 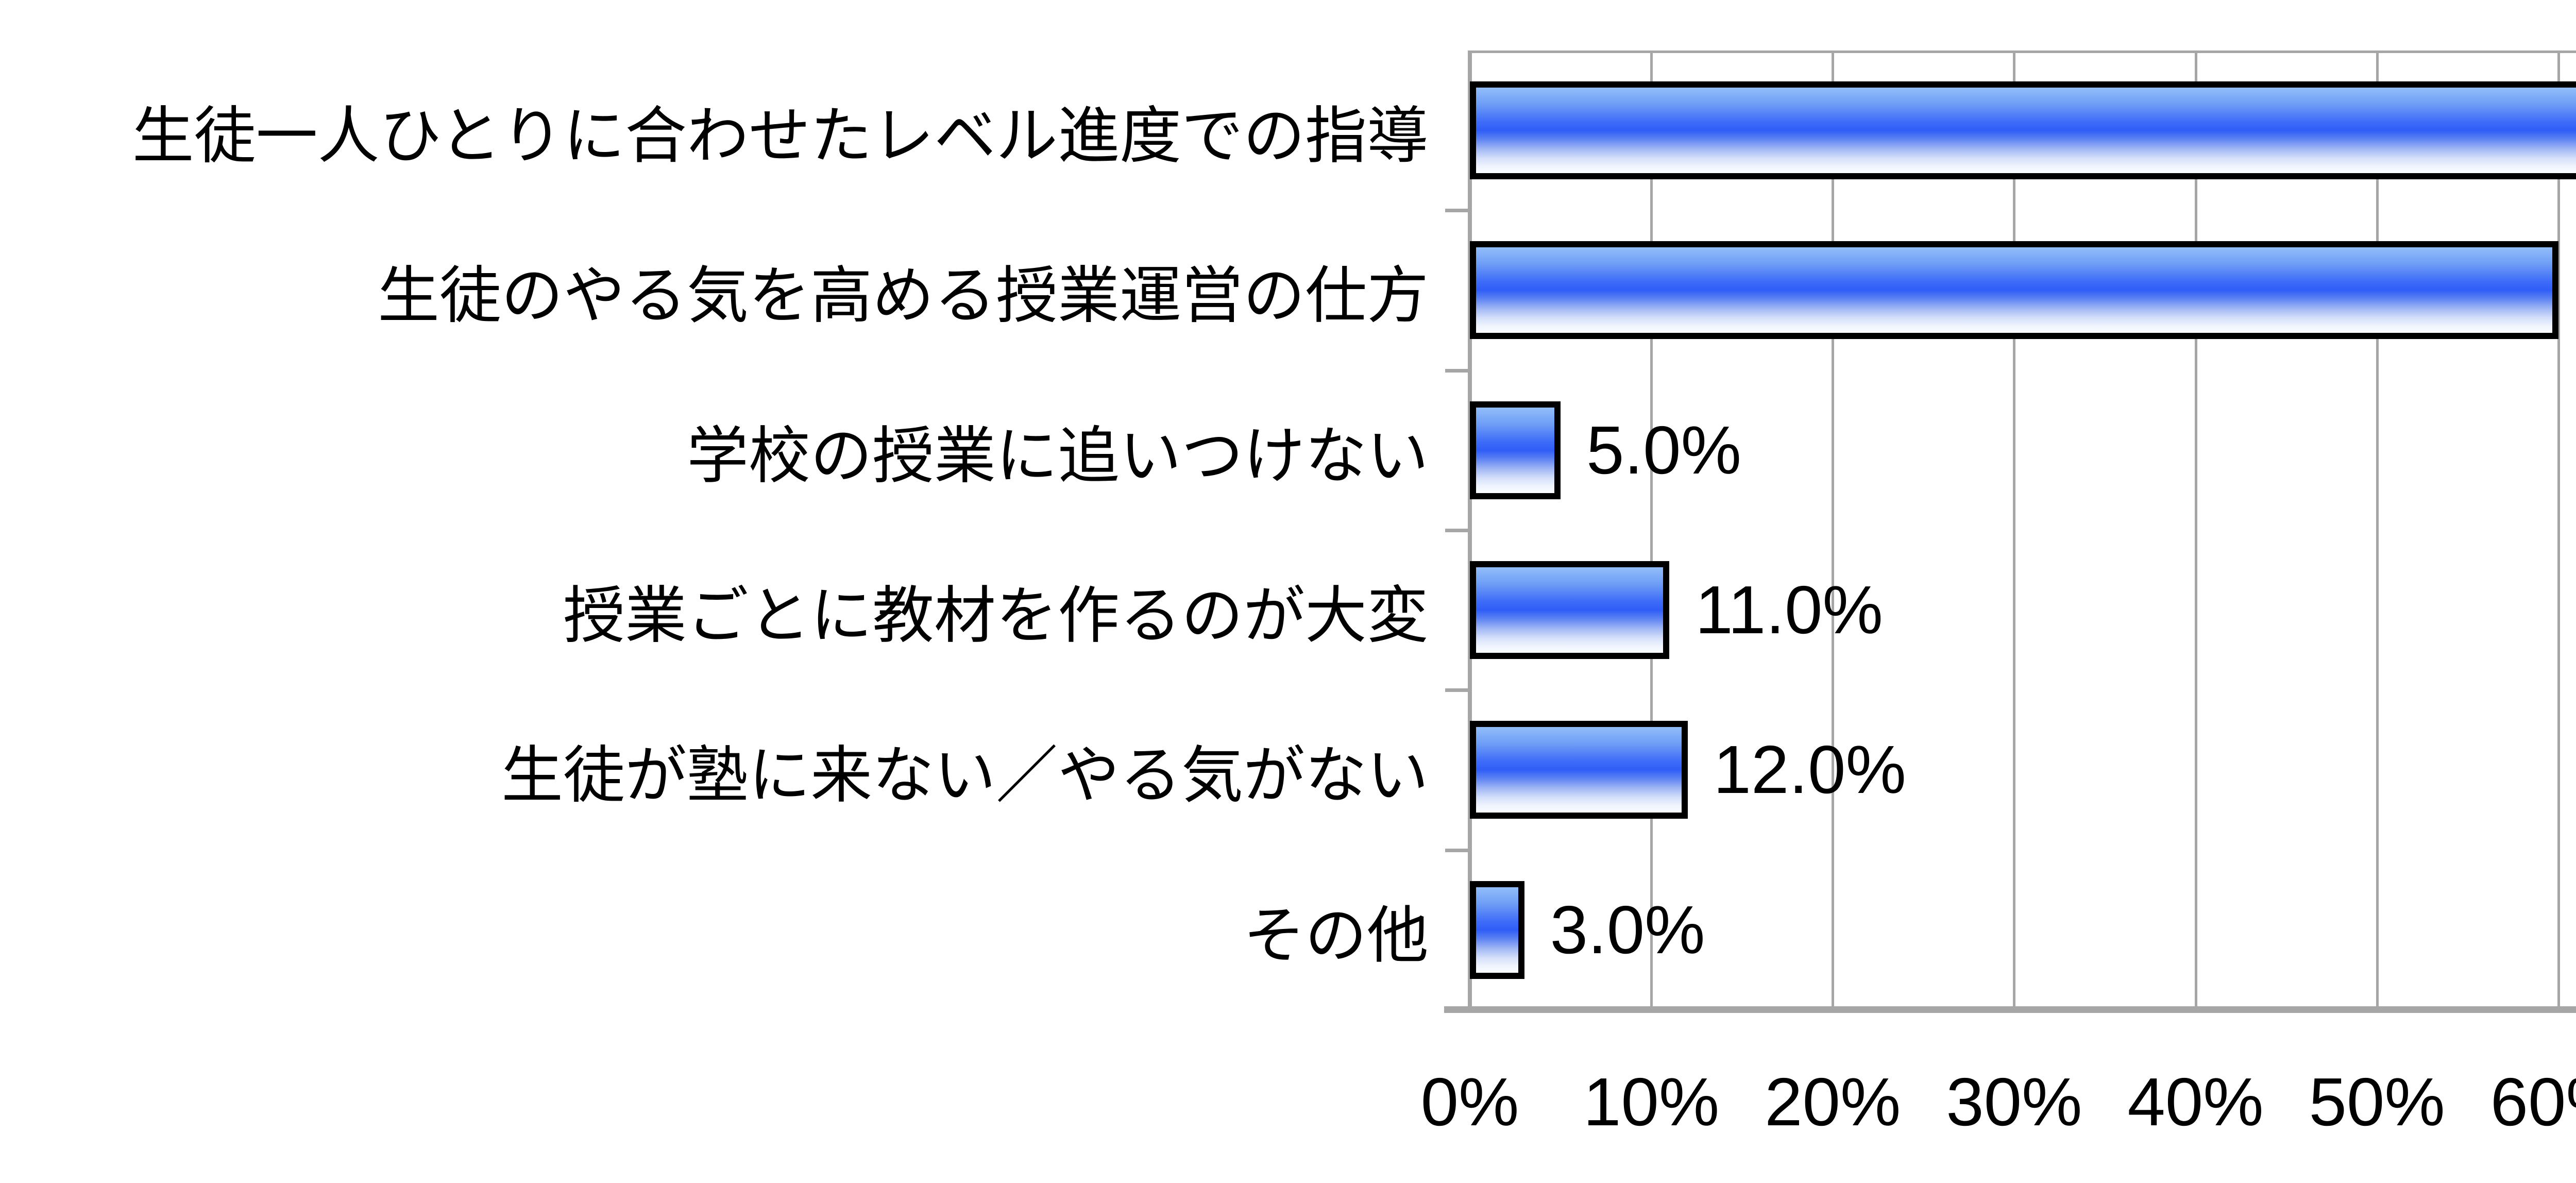 I want to click on value-label: 12.0%, so click(x=1809, y=770).